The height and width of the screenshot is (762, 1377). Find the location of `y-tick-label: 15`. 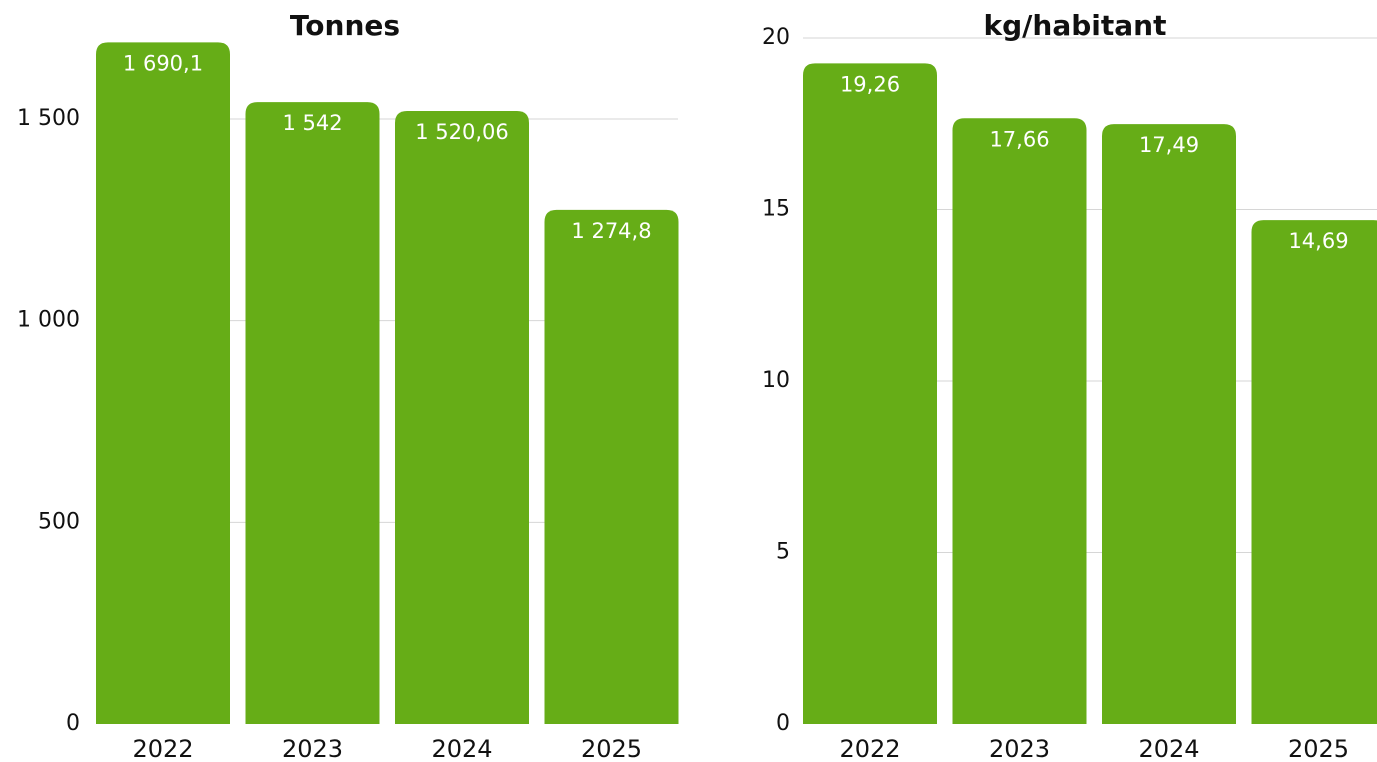

y-tick-label: 15 is located at coordinates (776, 209).